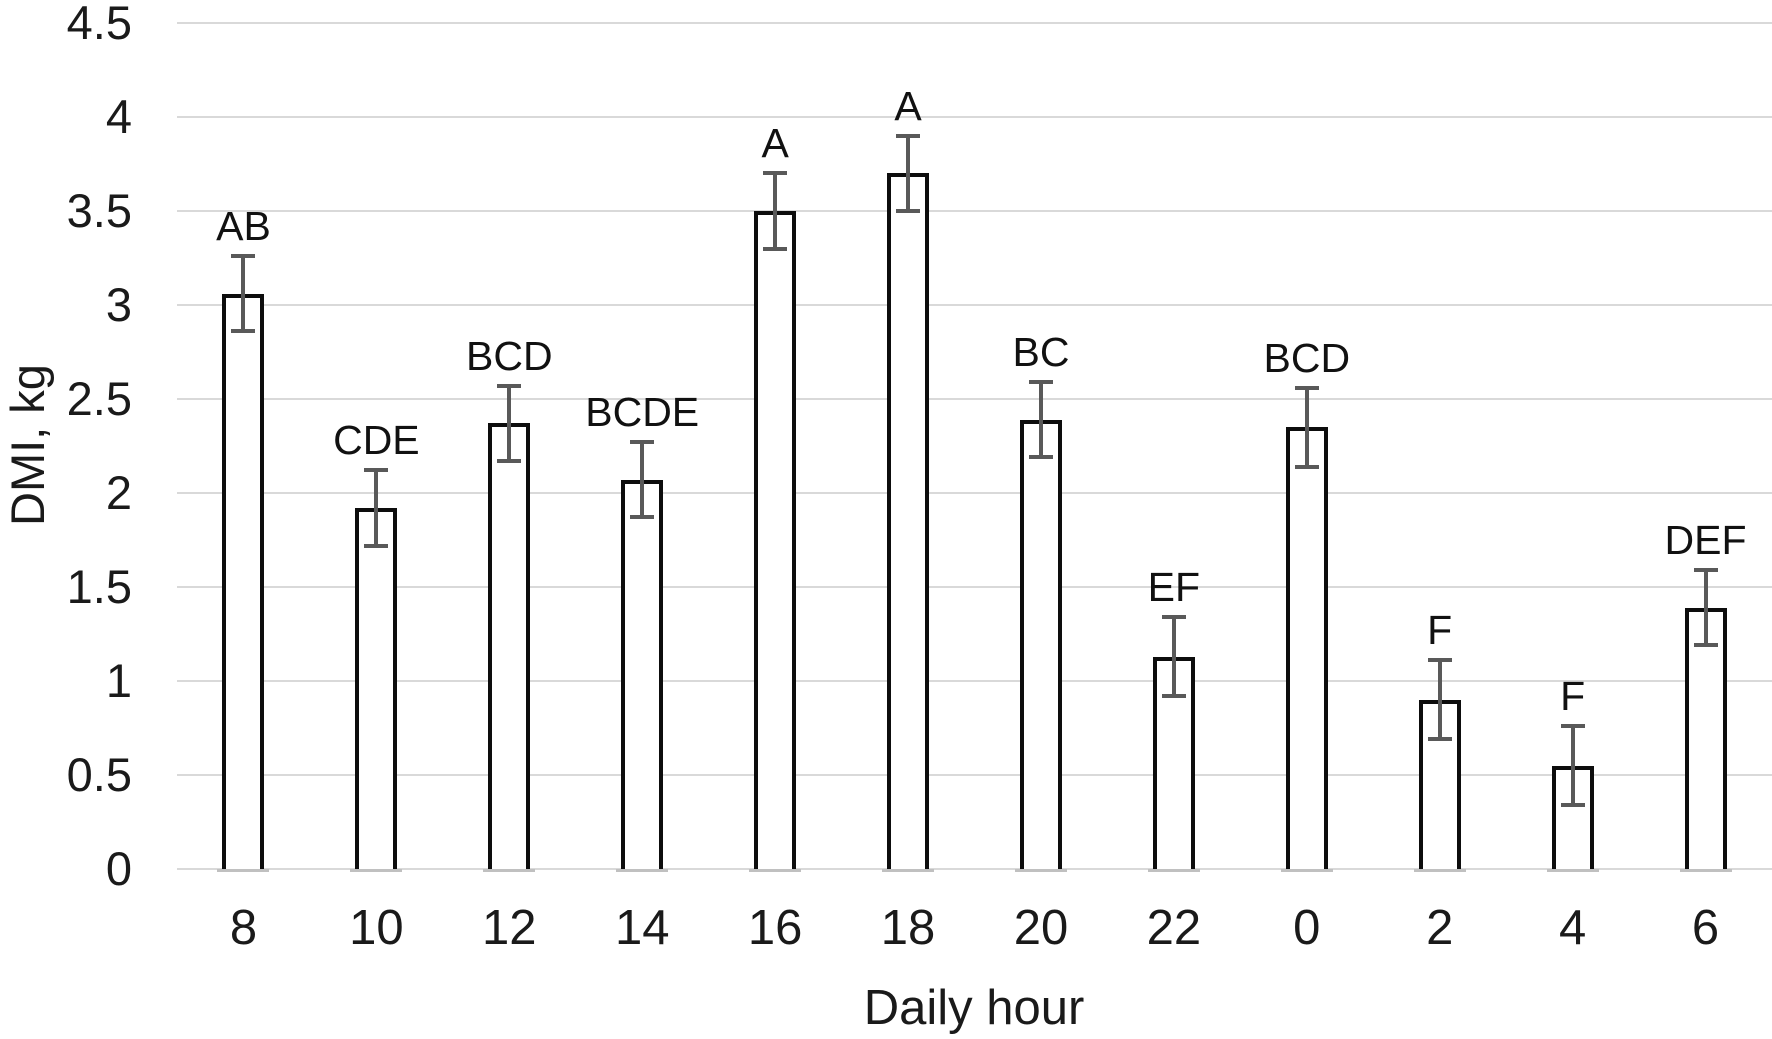 Image resolution: width=1772 pixels, height=1039 pixels. Describe the element at coordinates (376, 928) in the screenshot. I see `x-tick-label: 10` at that location.